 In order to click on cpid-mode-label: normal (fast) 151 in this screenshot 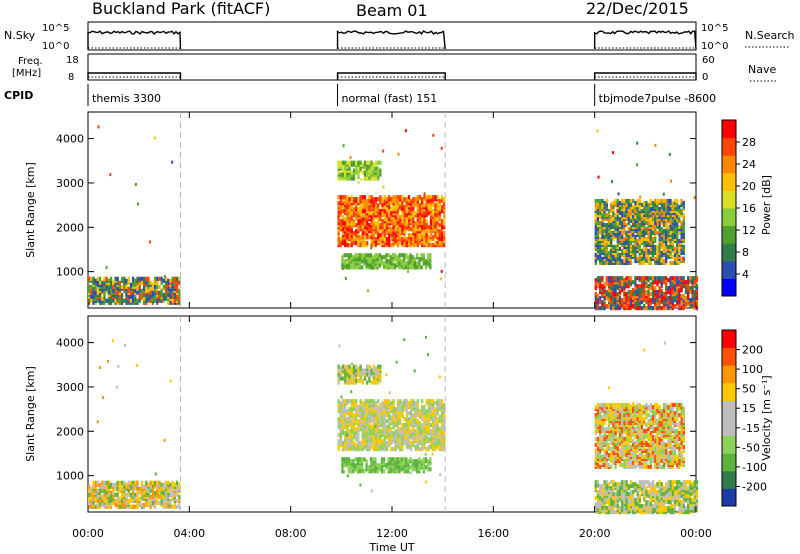, I will do `click(390, 98)`.